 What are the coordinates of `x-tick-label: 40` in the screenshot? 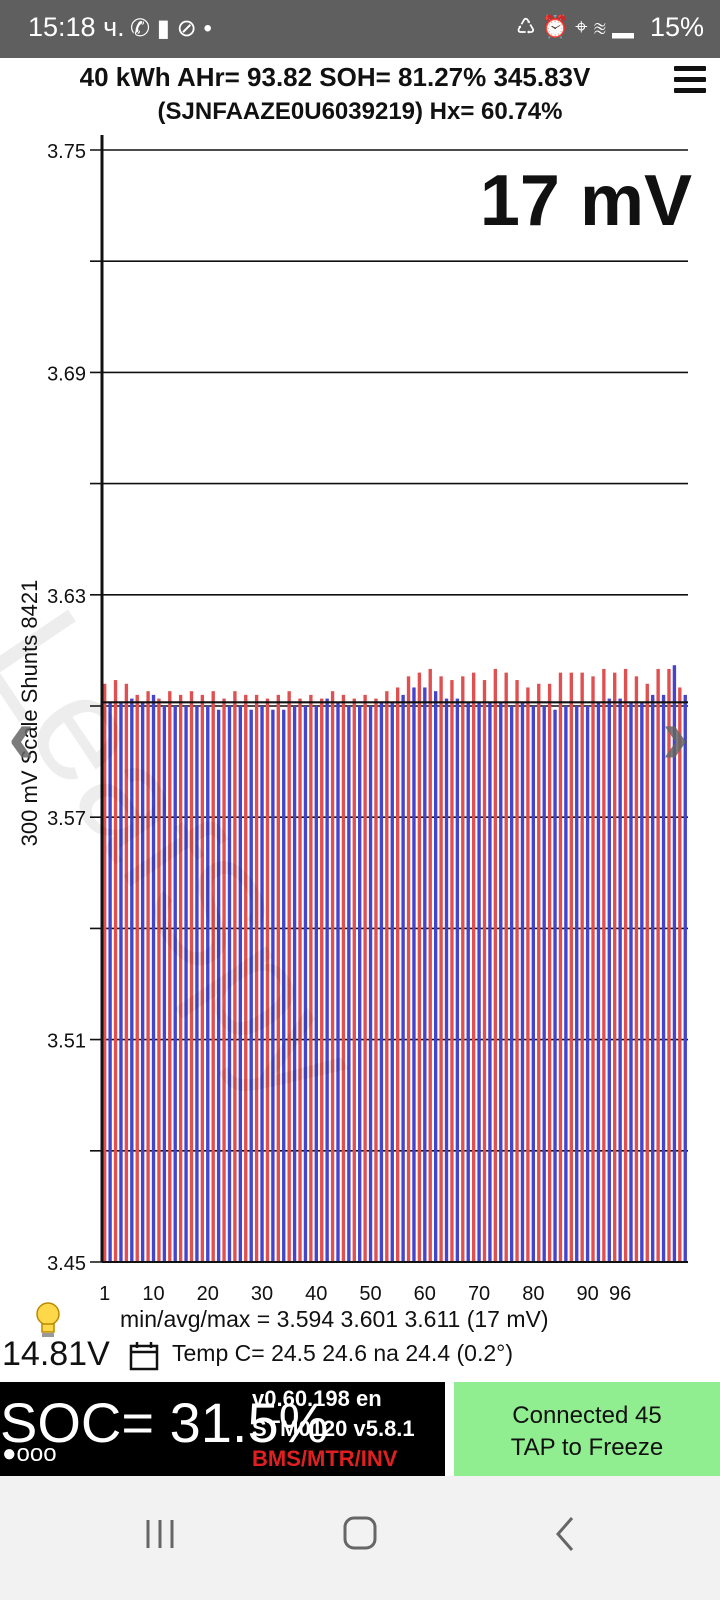 It's located at (316, 1294).